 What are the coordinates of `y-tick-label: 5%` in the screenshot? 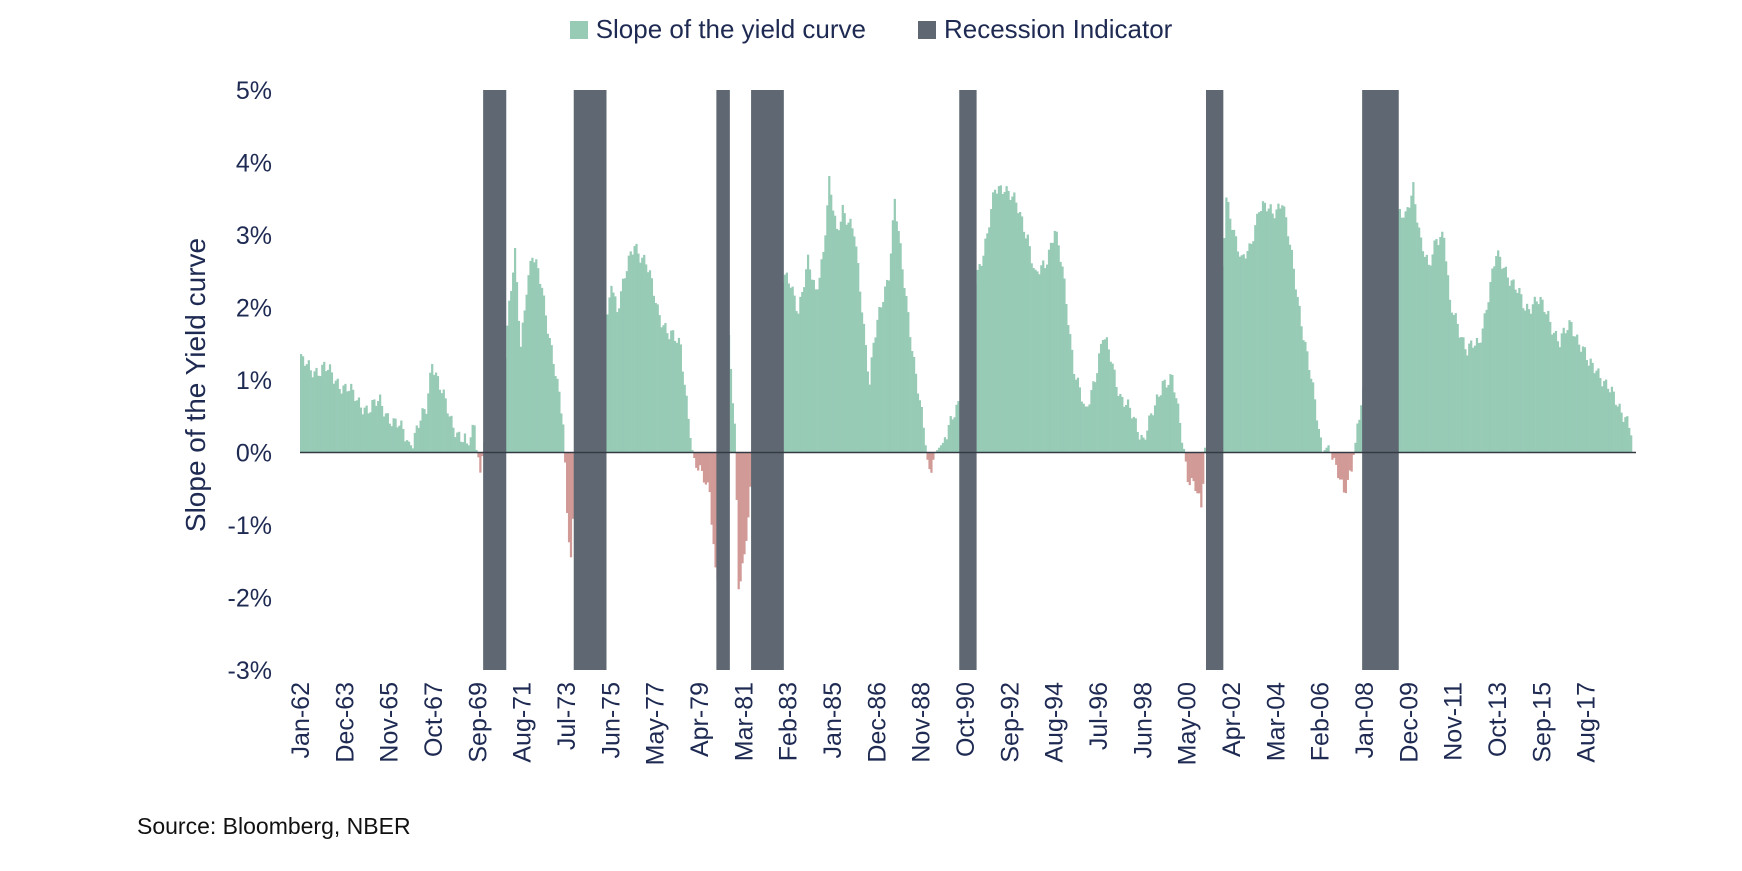 It's located at (254, 91).